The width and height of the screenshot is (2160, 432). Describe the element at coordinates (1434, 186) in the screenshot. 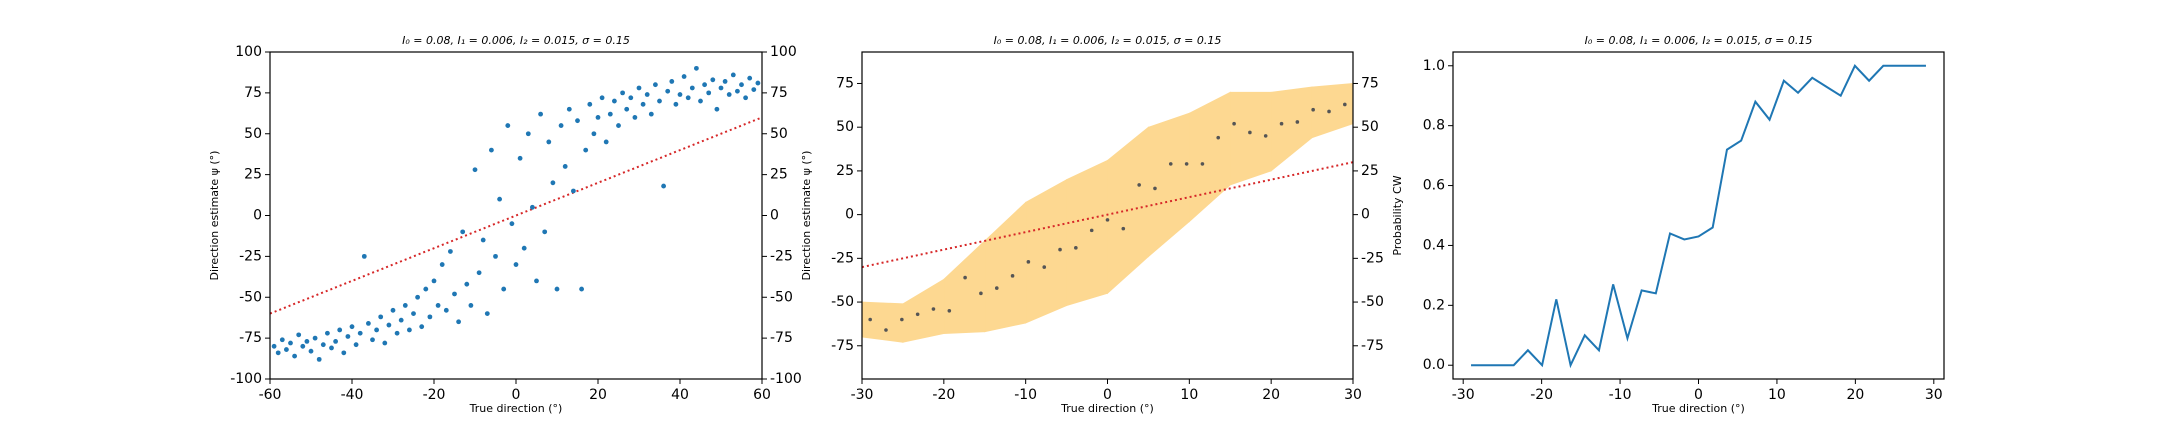

I see `y-tick-label: 0.6` at that location.